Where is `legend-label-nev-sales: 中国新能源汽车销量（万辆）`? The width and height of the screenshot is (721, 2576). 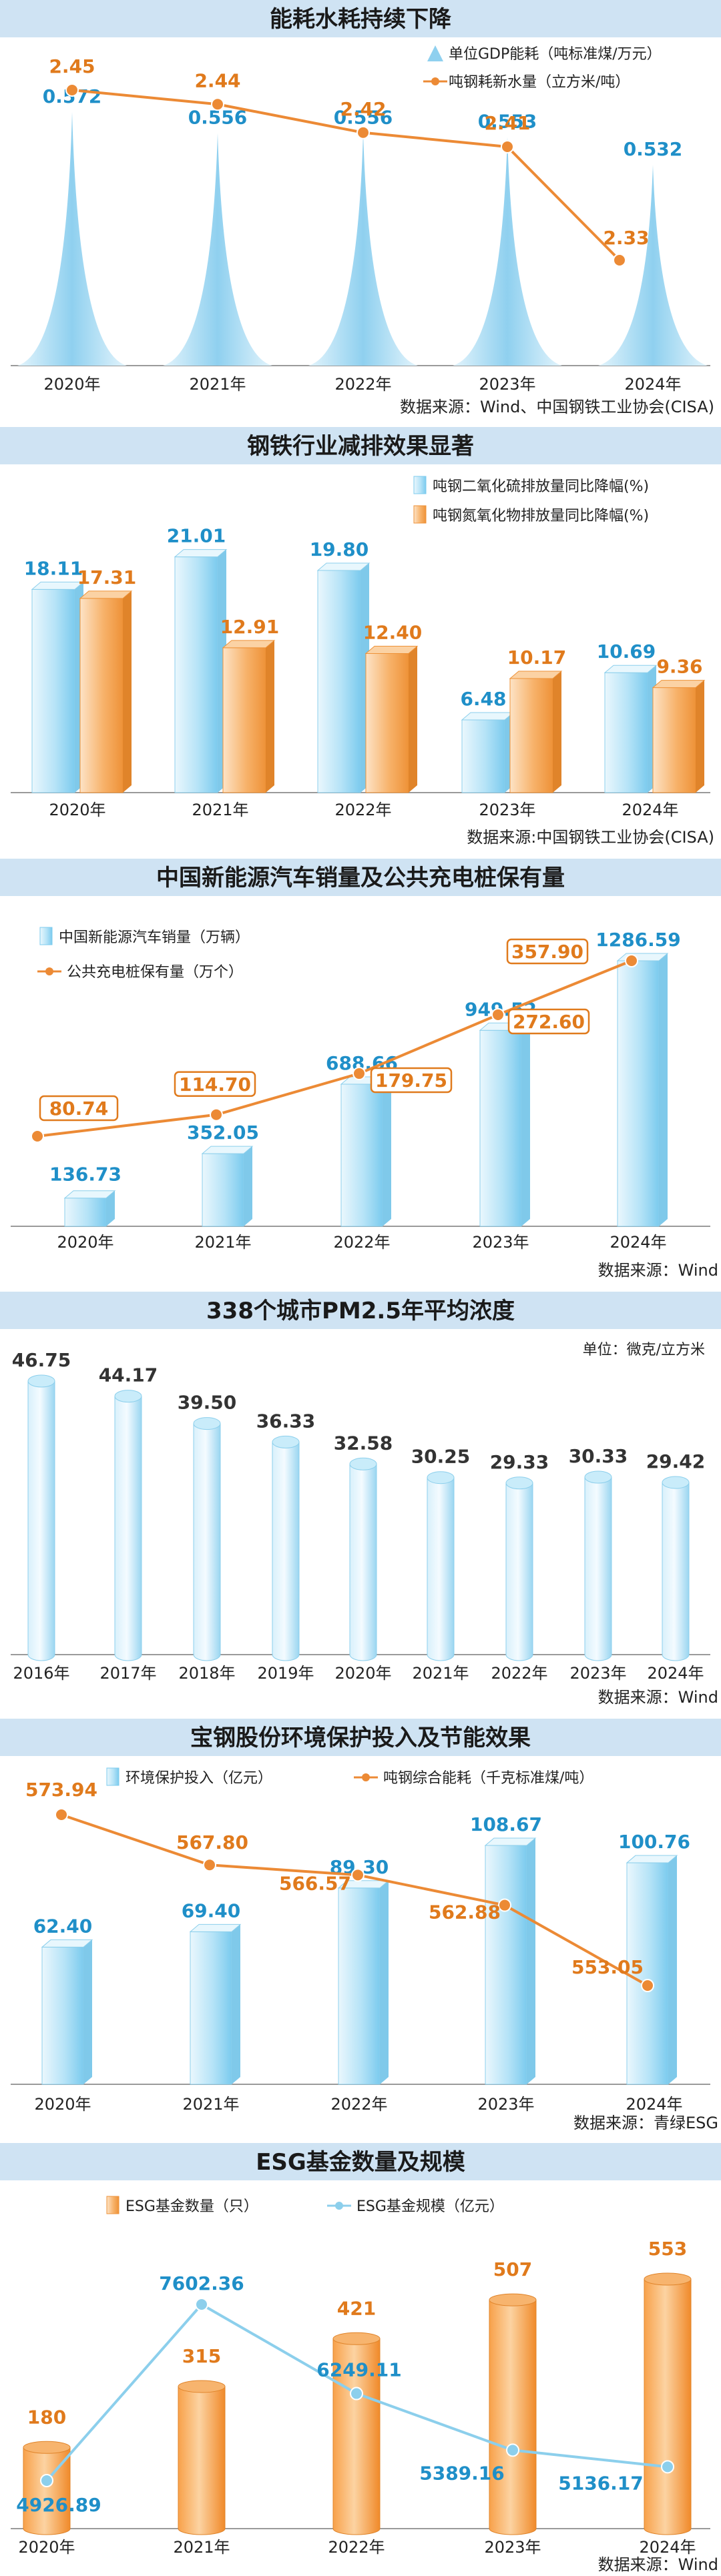 legend-label-nev-sales: 中国新能源汽车销量（万辆） is located at coordinates (154, 937).